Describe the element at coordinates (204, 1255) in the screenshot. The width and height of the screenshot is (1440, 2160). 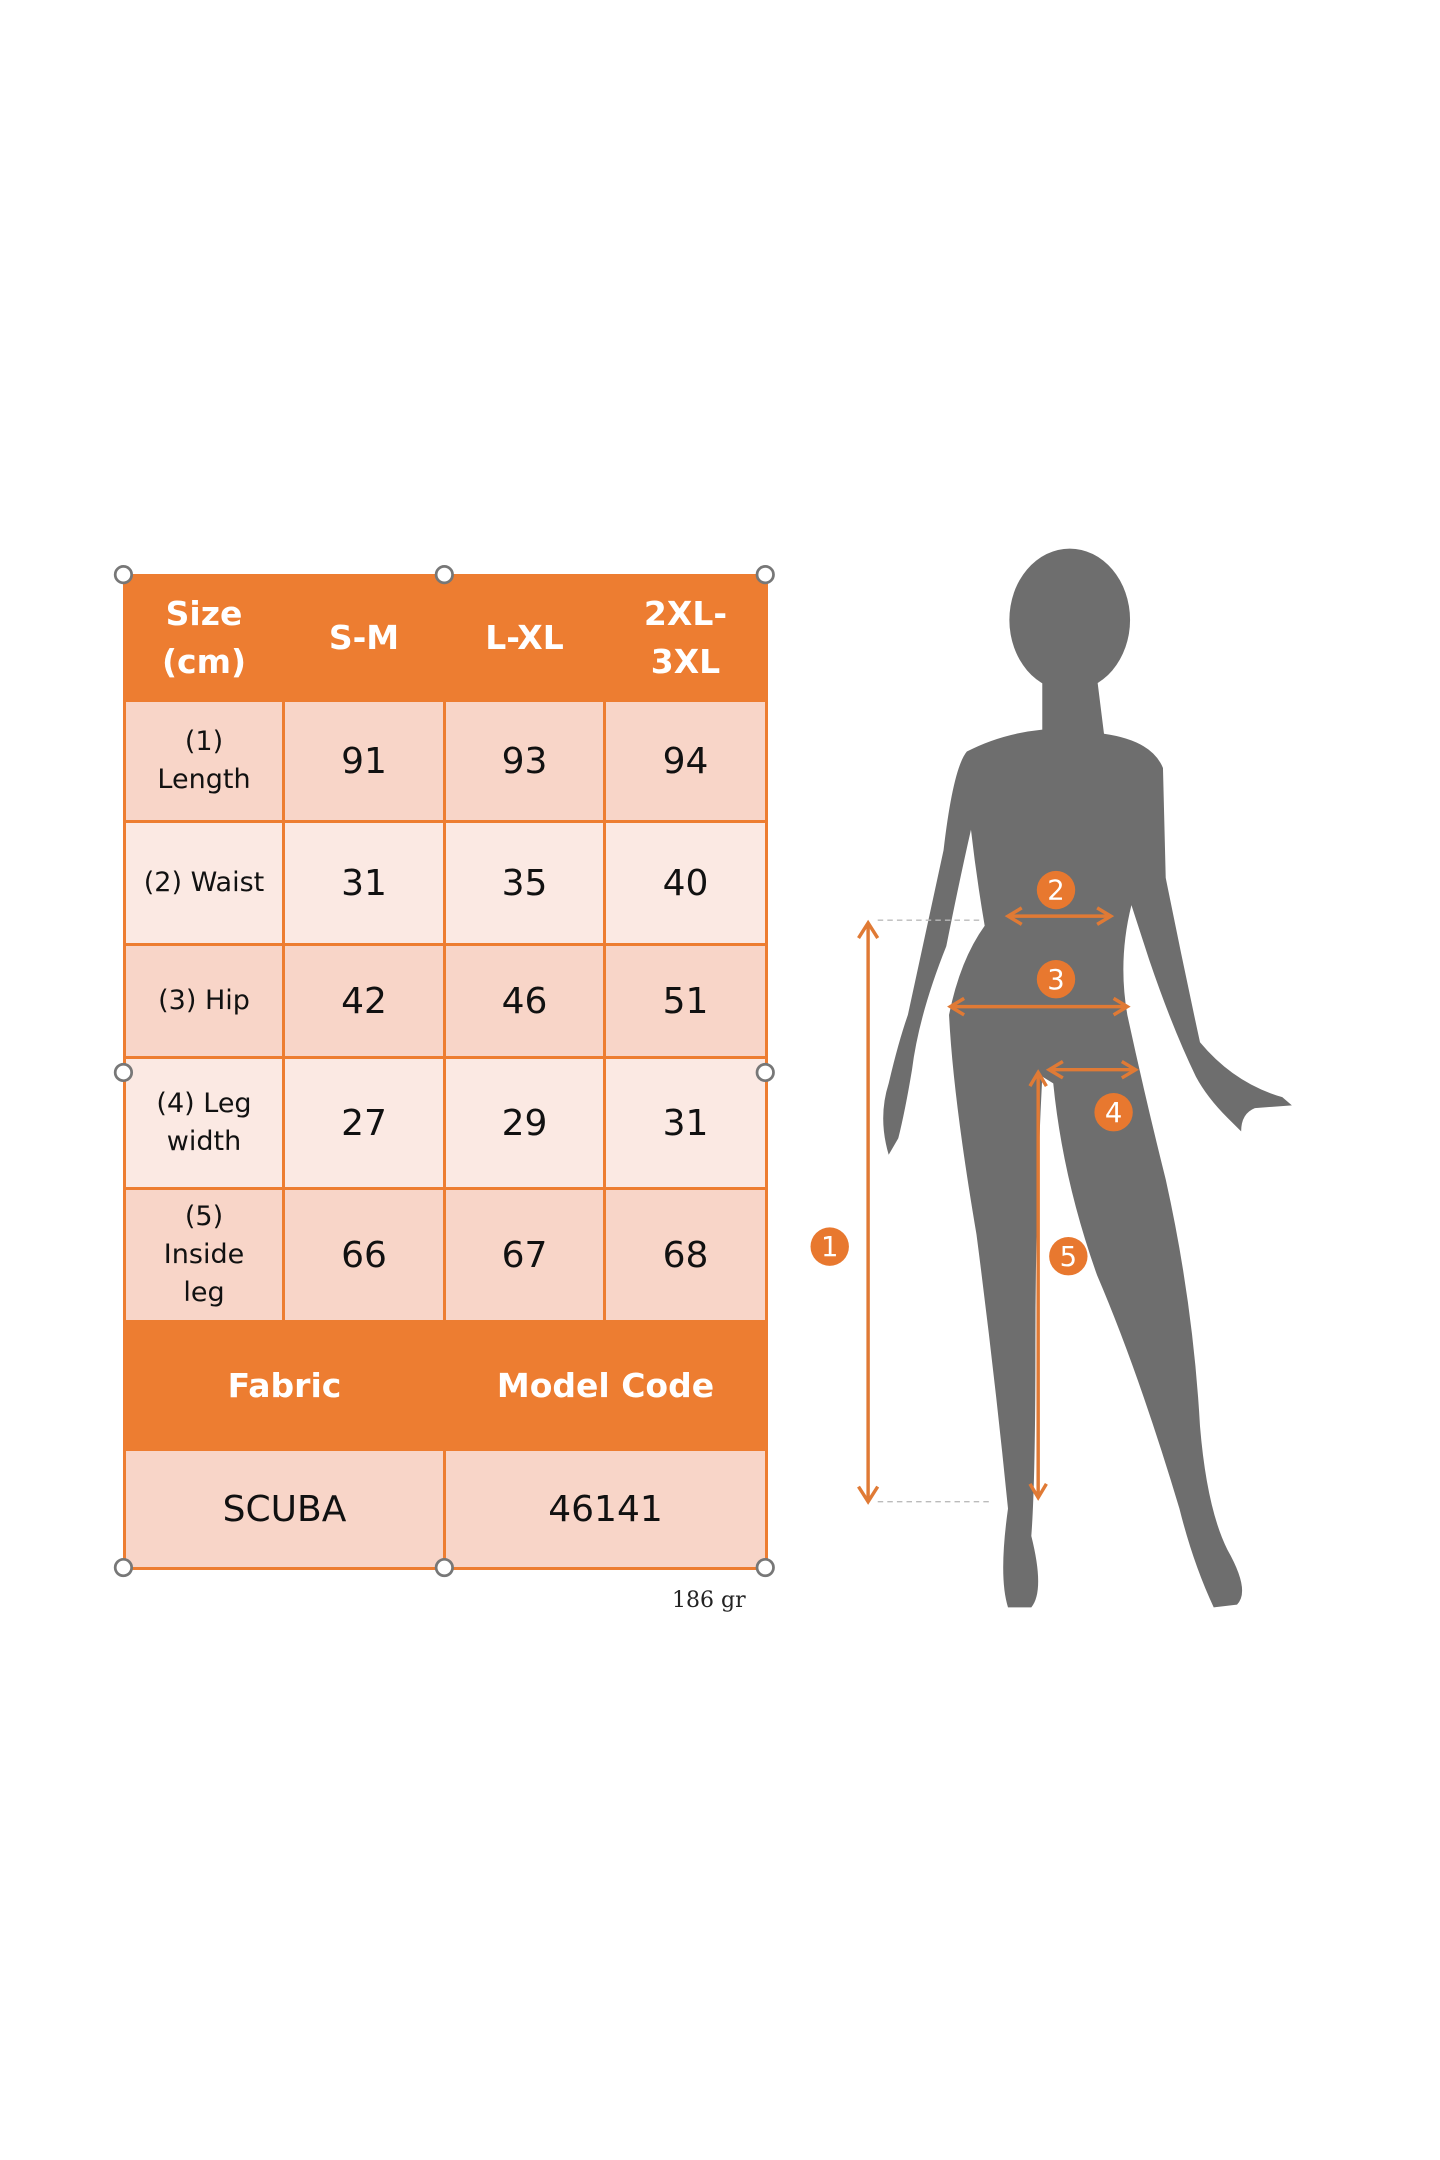
I see `row-label: (5) Inside leg` at that location.